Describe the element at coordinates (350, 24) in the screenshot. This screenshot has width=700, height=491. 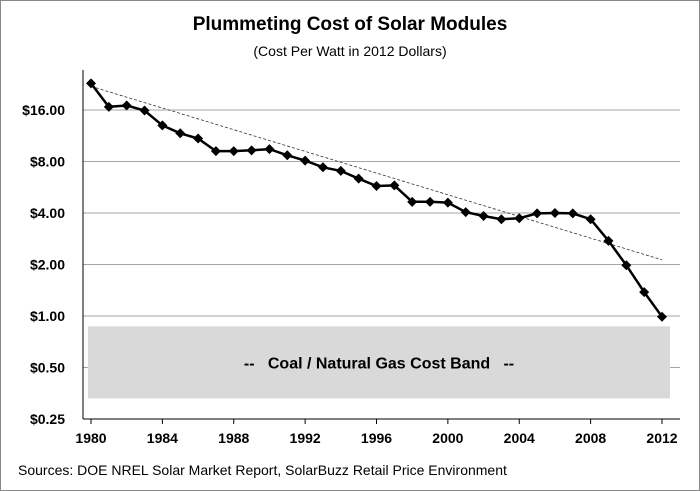
I see `chart-title: Plummeting Cost of Solar Modules` at that location.